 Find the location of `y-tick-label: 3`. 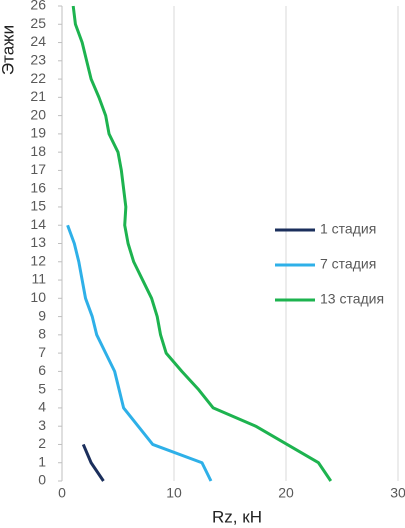

y-tick-label: 3 is located at coordinates (42, 425).